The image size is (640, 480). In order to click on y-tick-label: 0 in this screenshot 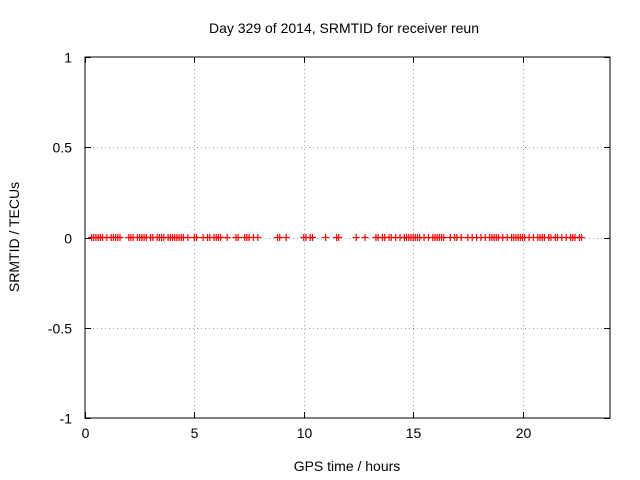, I will do `click(68, 239)`.